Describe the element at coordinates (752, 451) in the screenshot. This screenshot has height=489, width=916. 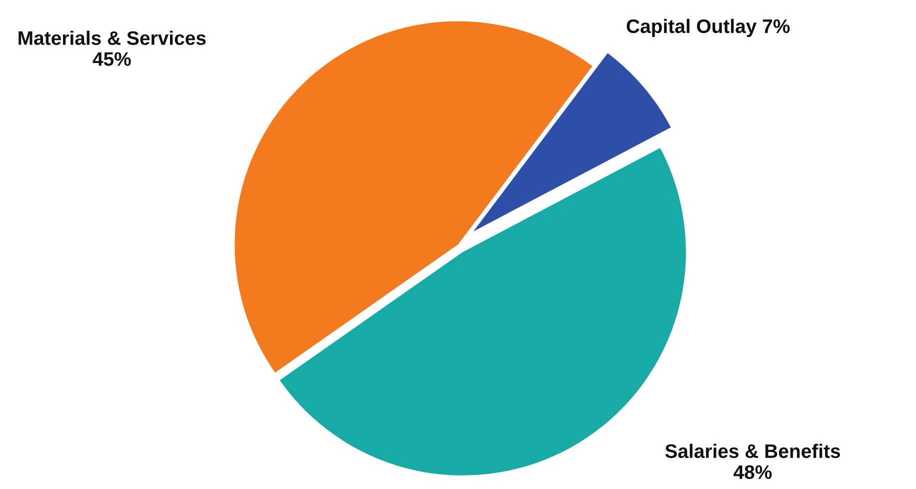
I see `slice-label: Salaries & Benefits` at that location.